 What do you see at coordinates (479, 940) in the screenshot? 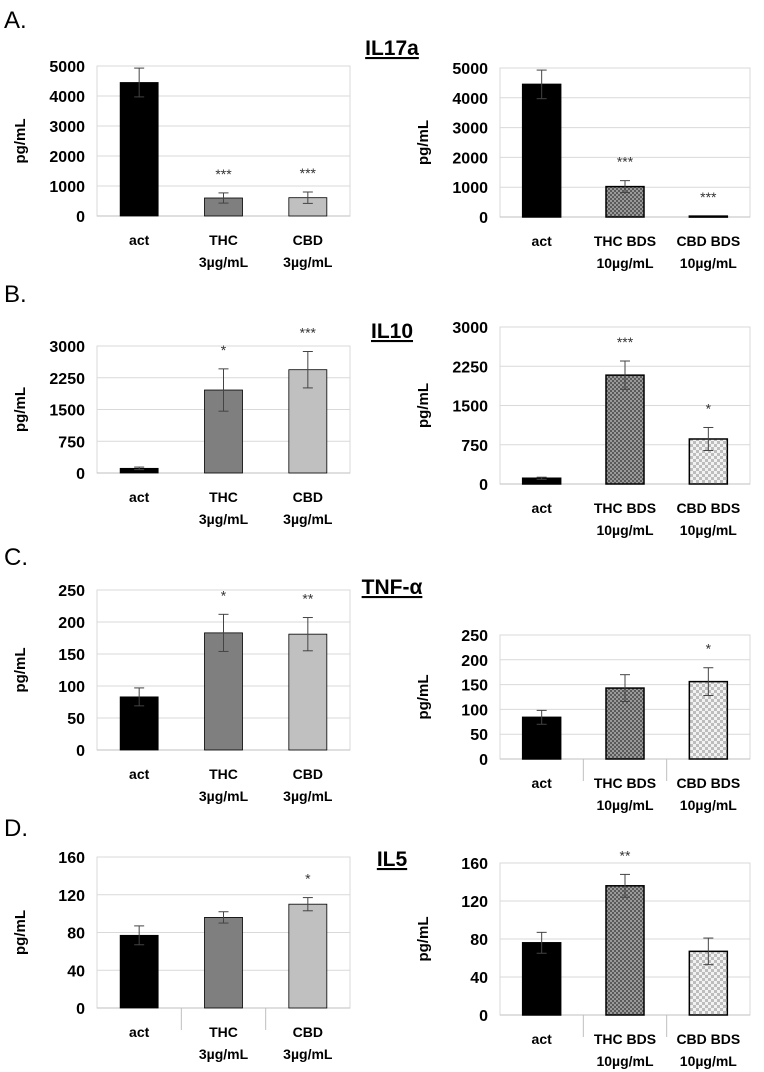
I see `y-tick-label: 80` at bounding box center [479, 940].